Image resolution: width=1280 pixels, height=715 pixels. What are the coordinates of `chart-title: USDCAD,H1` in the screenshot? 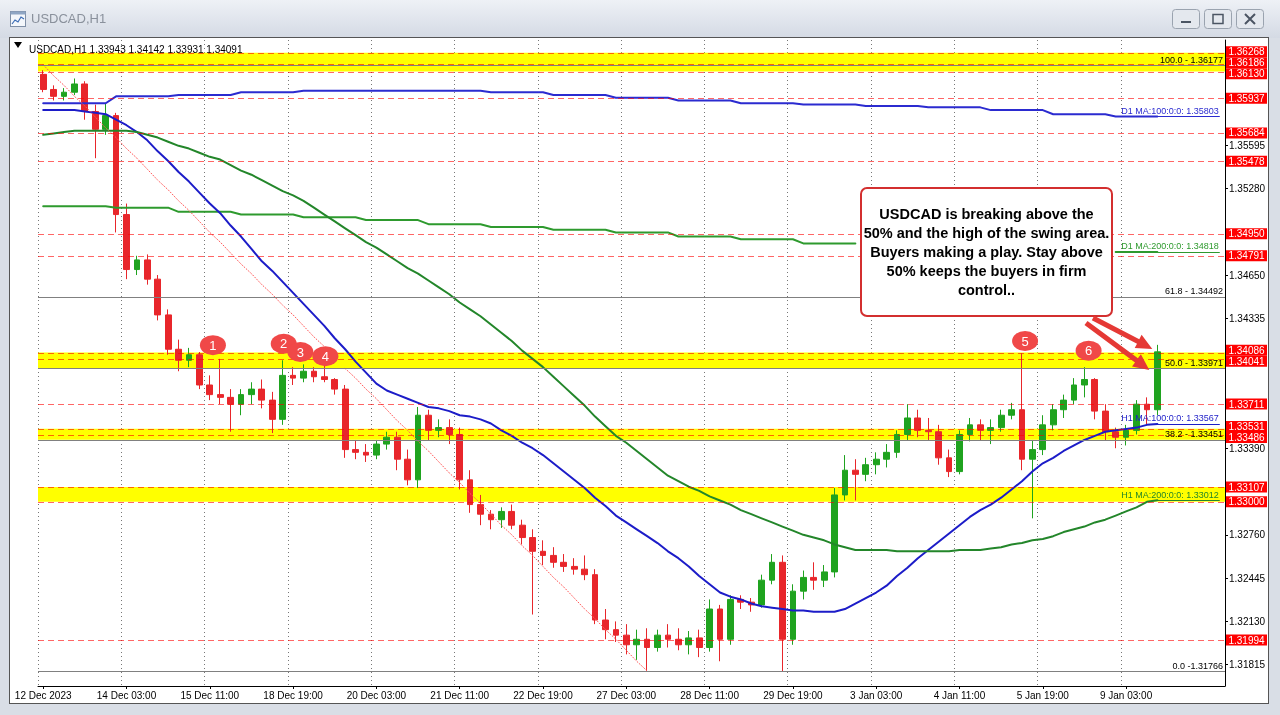 It's located at (69, 18).